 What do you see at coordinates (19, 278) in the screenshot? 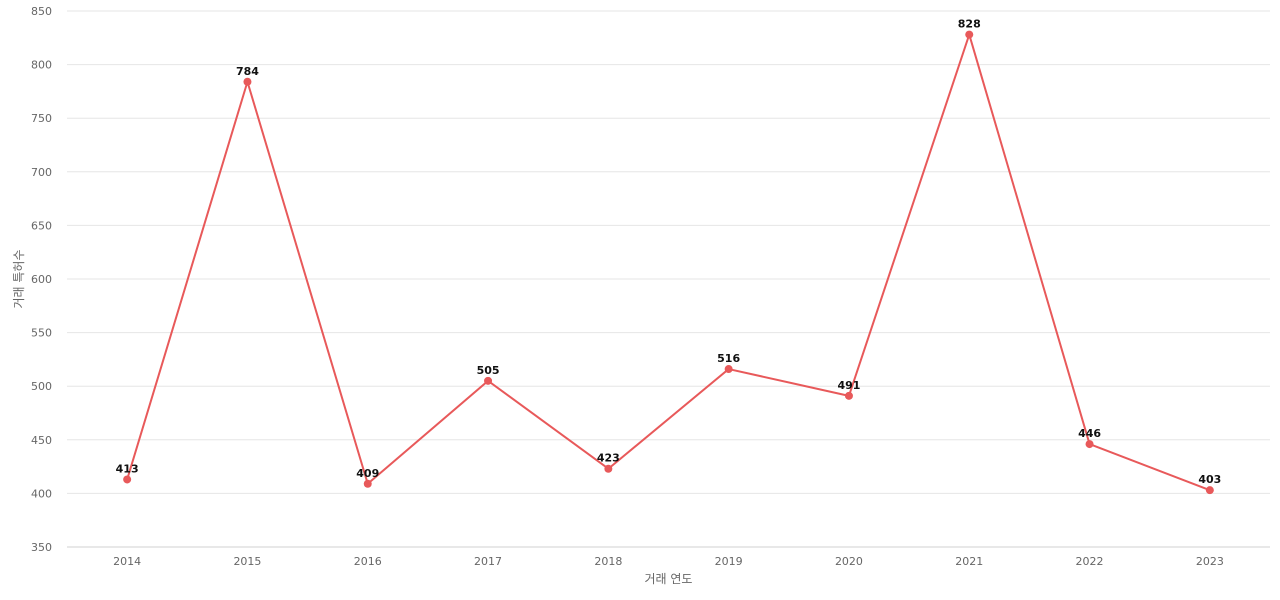
I see `y-axis-title: 거래 특허수` at bounding box center [19, 278].